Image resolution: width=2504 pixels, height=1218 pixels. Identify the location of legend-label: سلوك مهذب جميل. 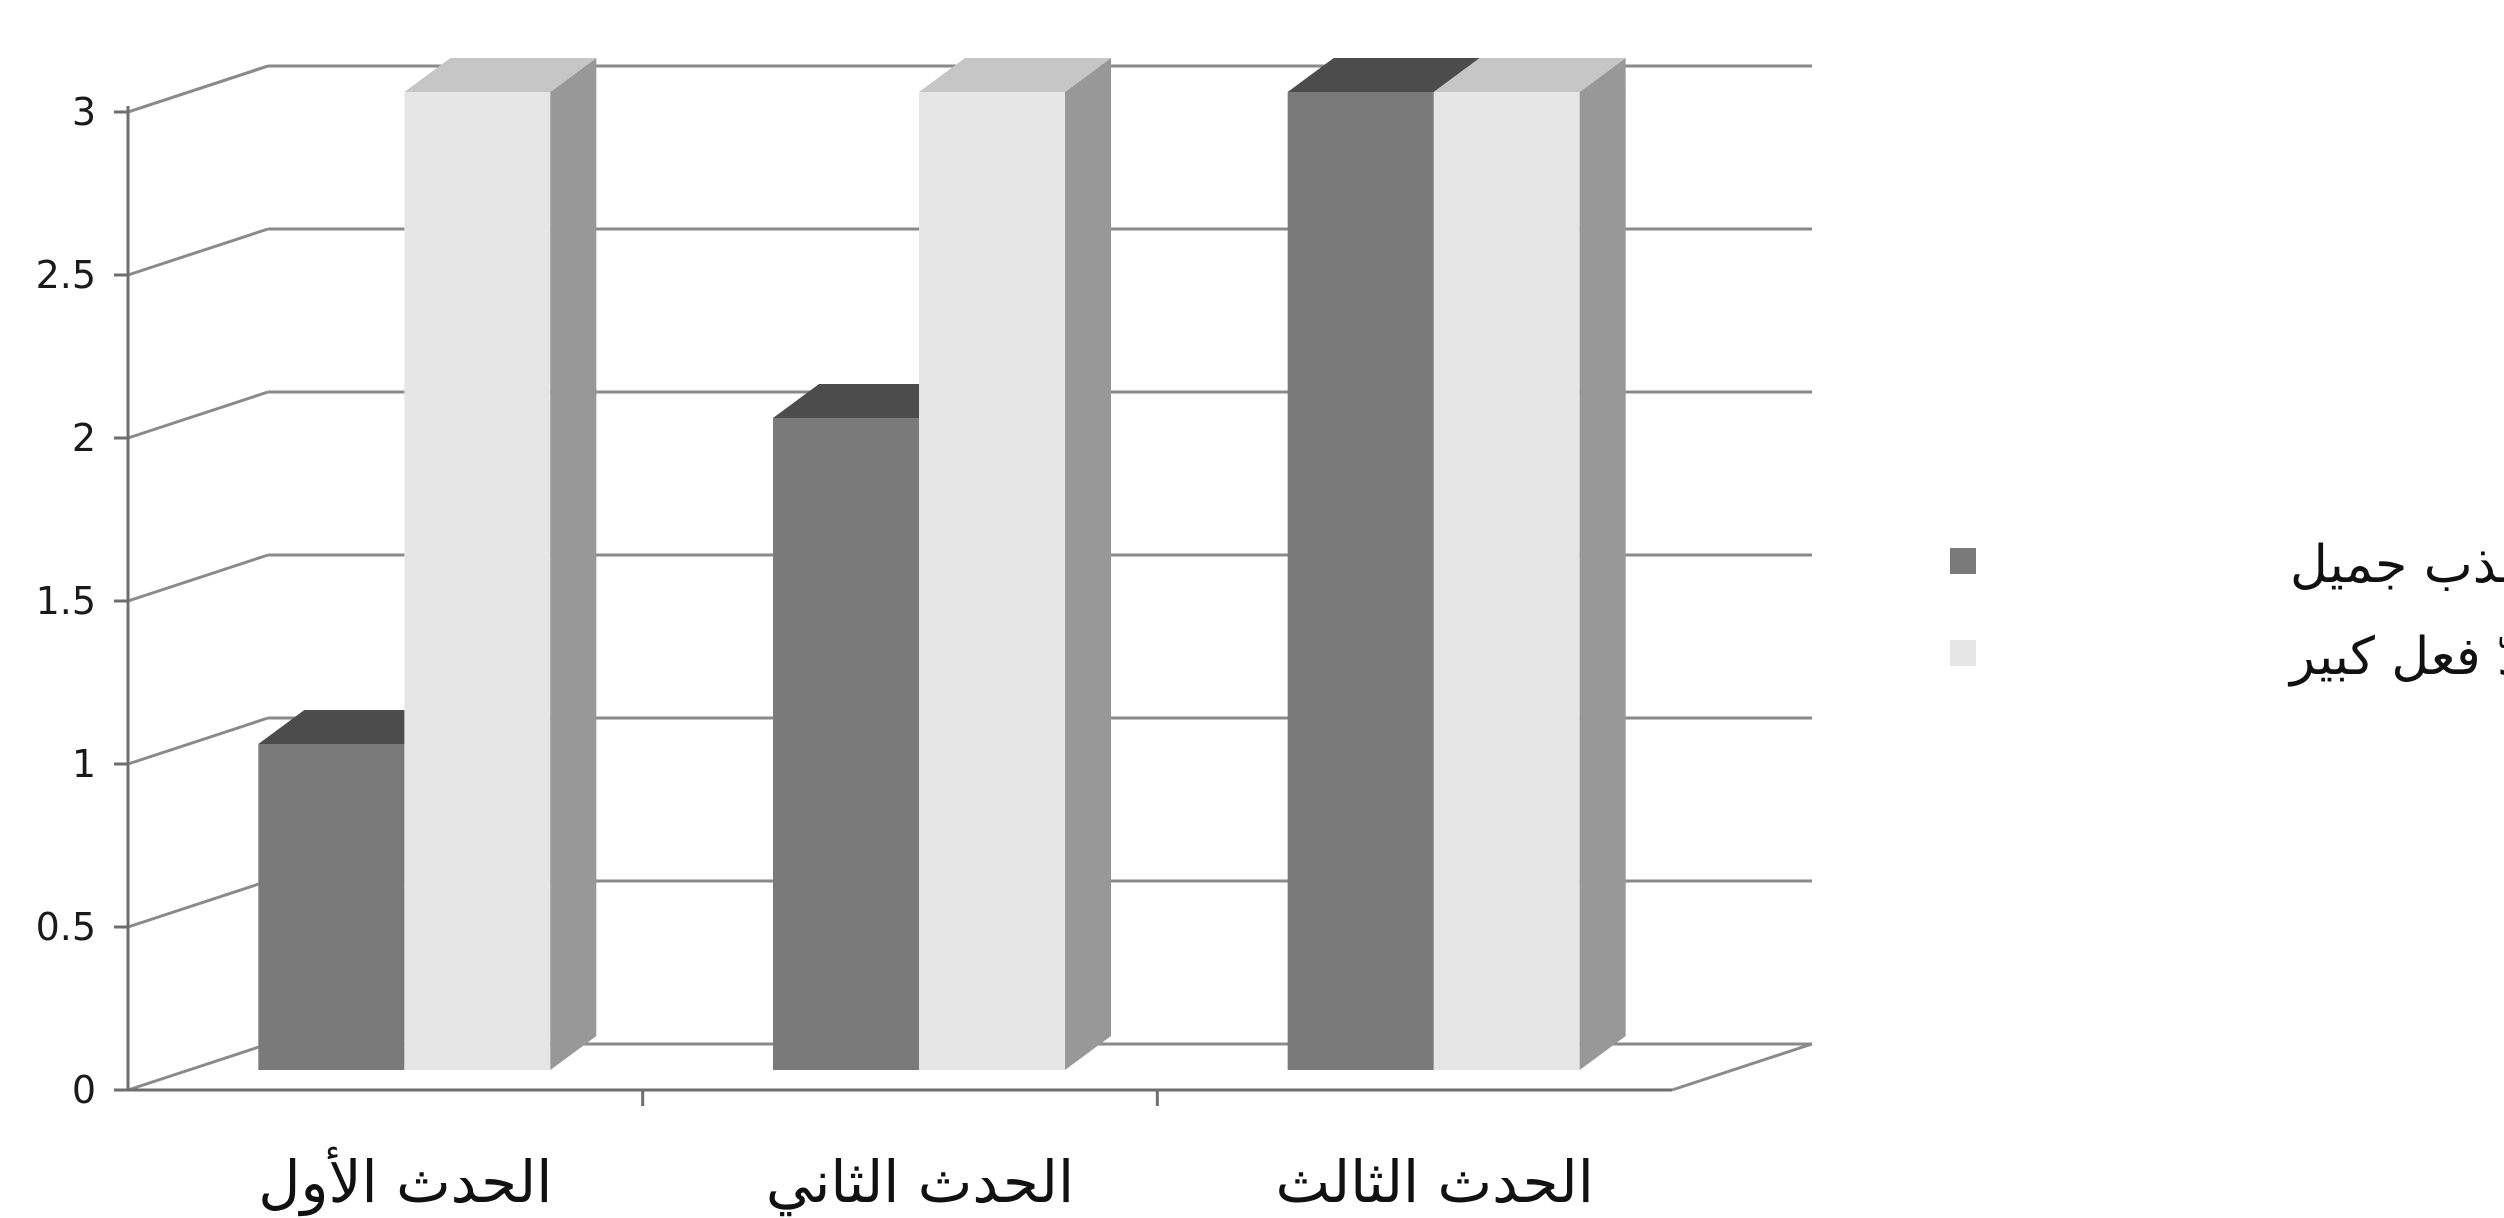
(2397, 565).